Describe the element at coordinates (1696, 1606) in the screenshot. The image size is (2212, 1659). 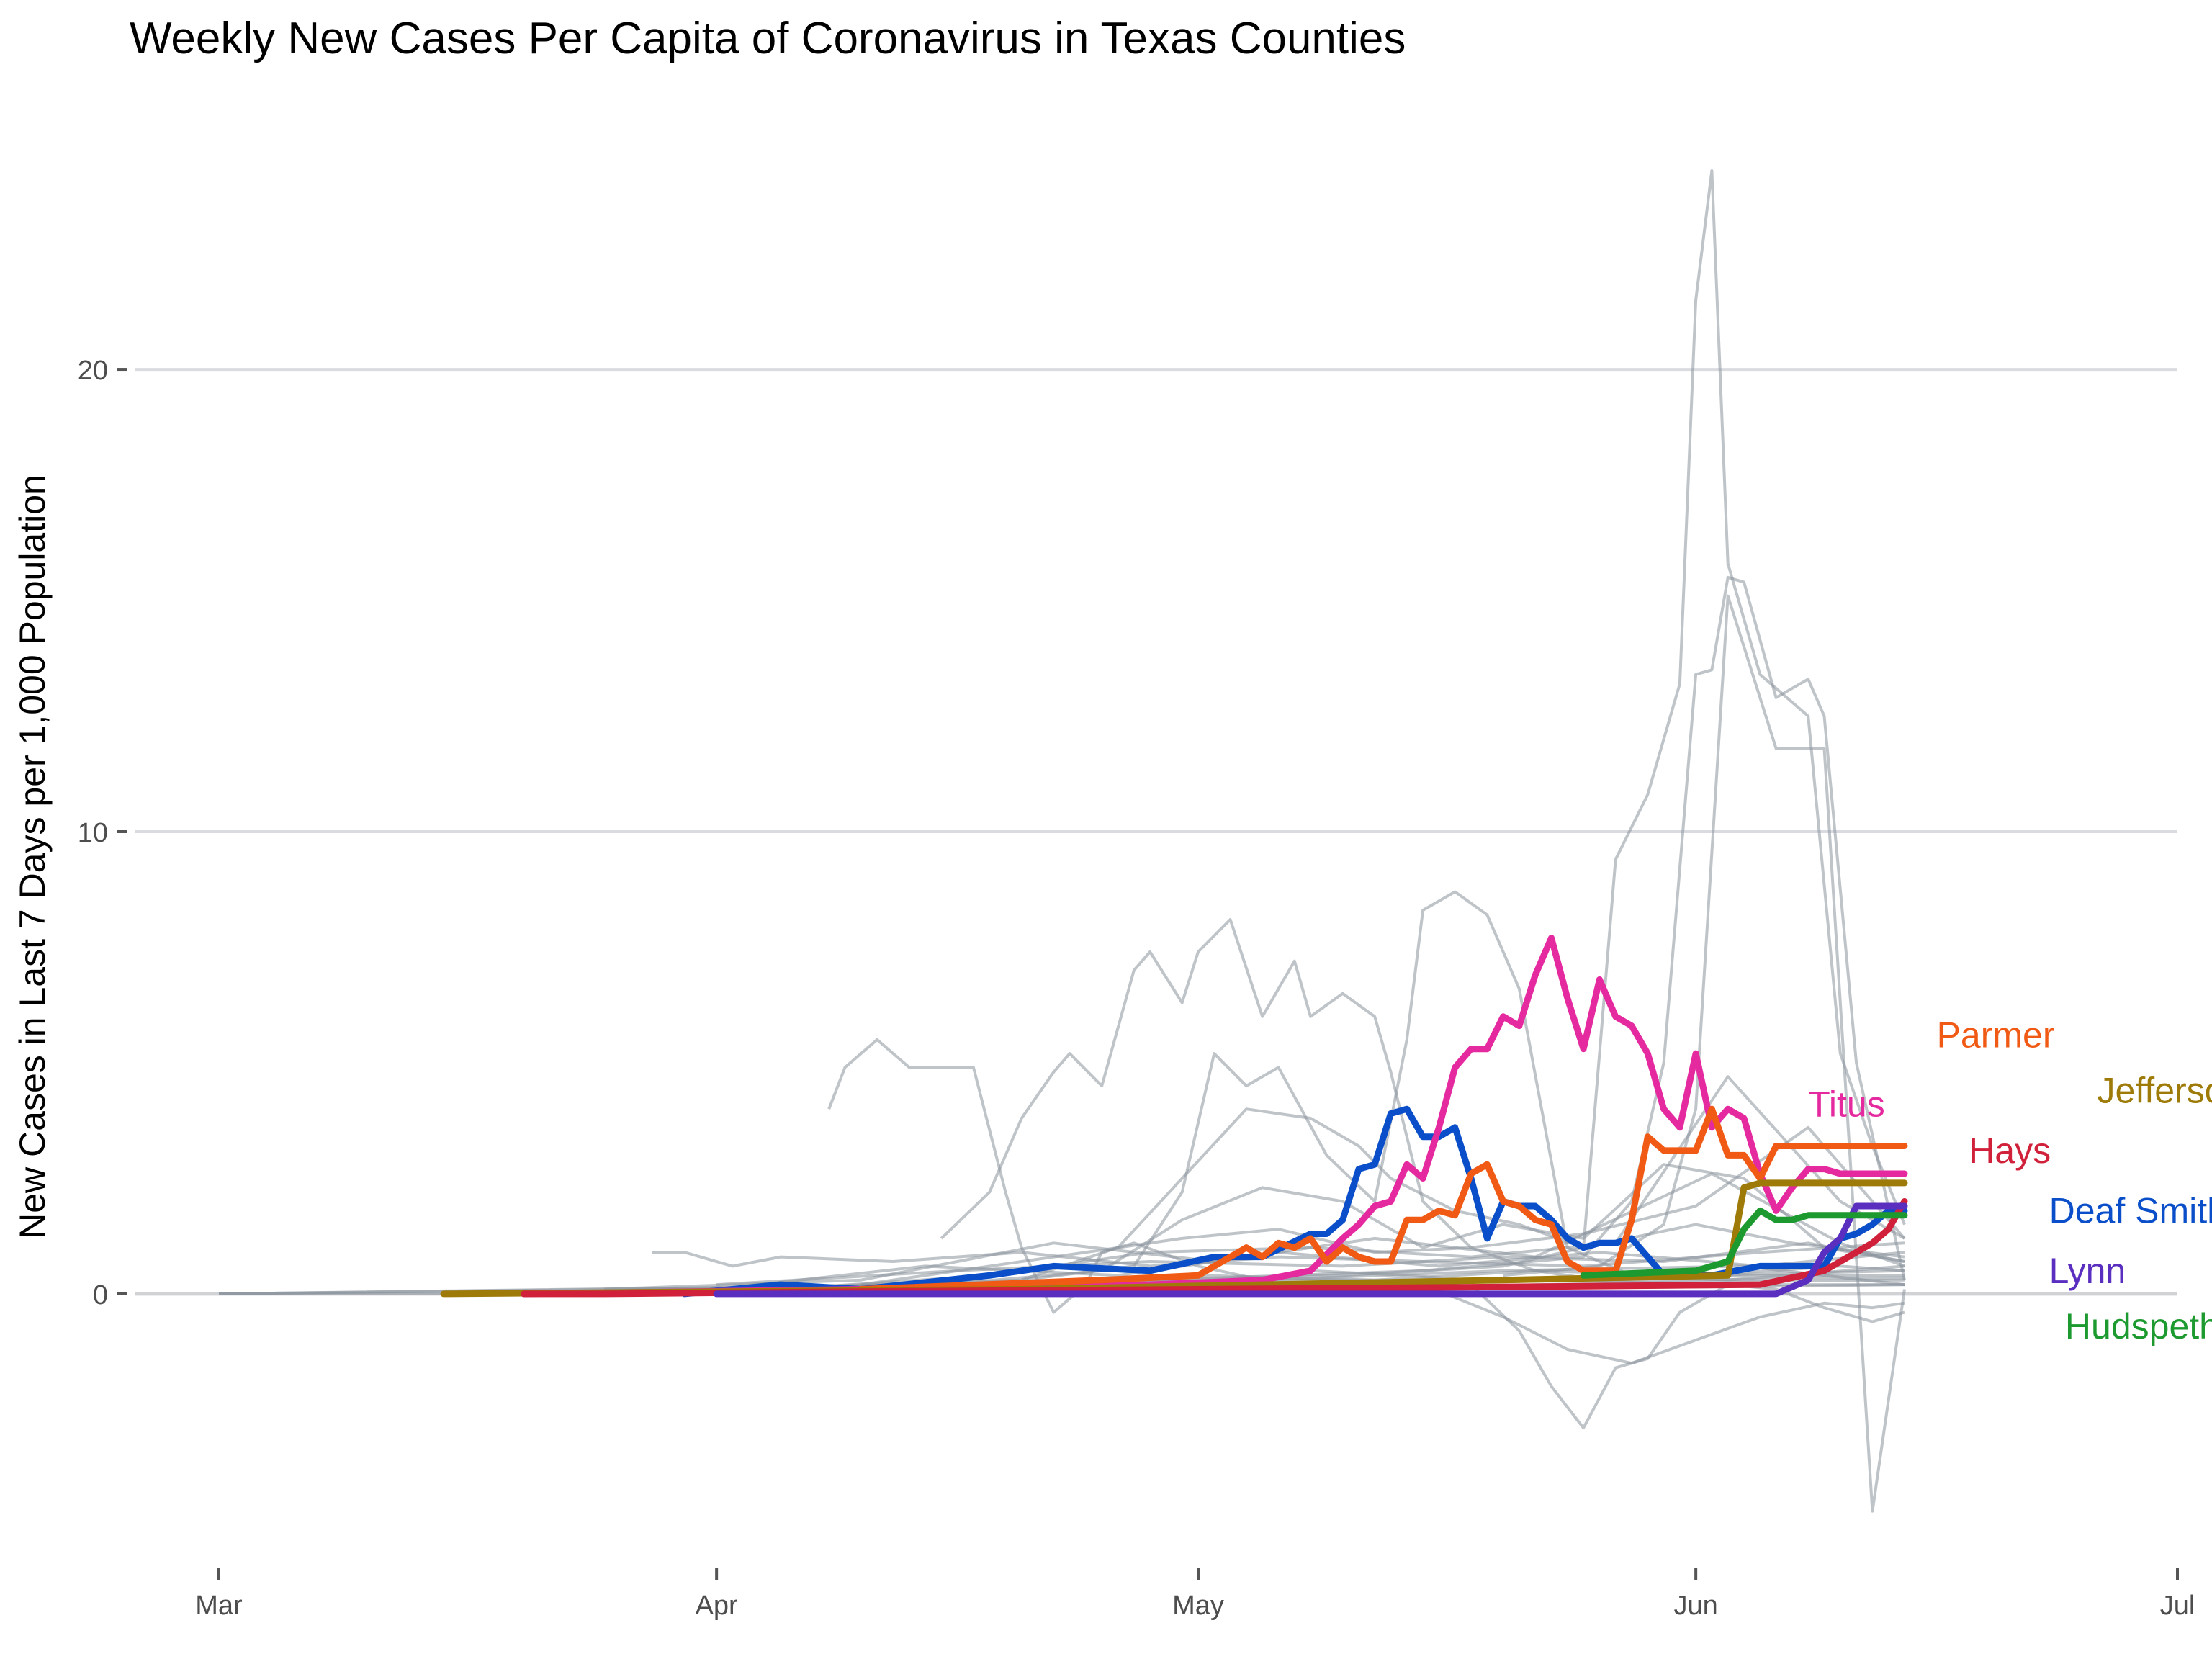
I see `x-tick-label: Jun` at that location.